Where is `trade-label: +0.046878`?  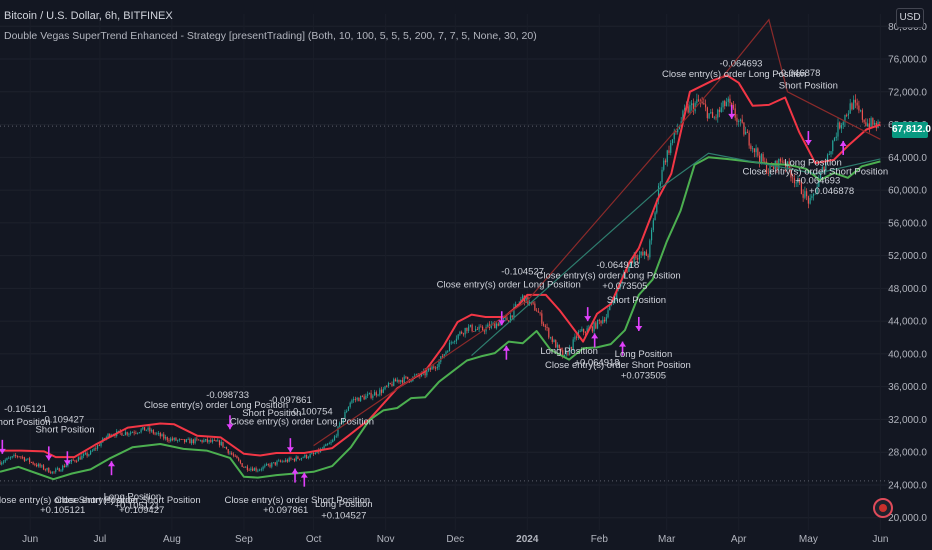 trade-label: +0.046878 is located at coordinates (831, 191).